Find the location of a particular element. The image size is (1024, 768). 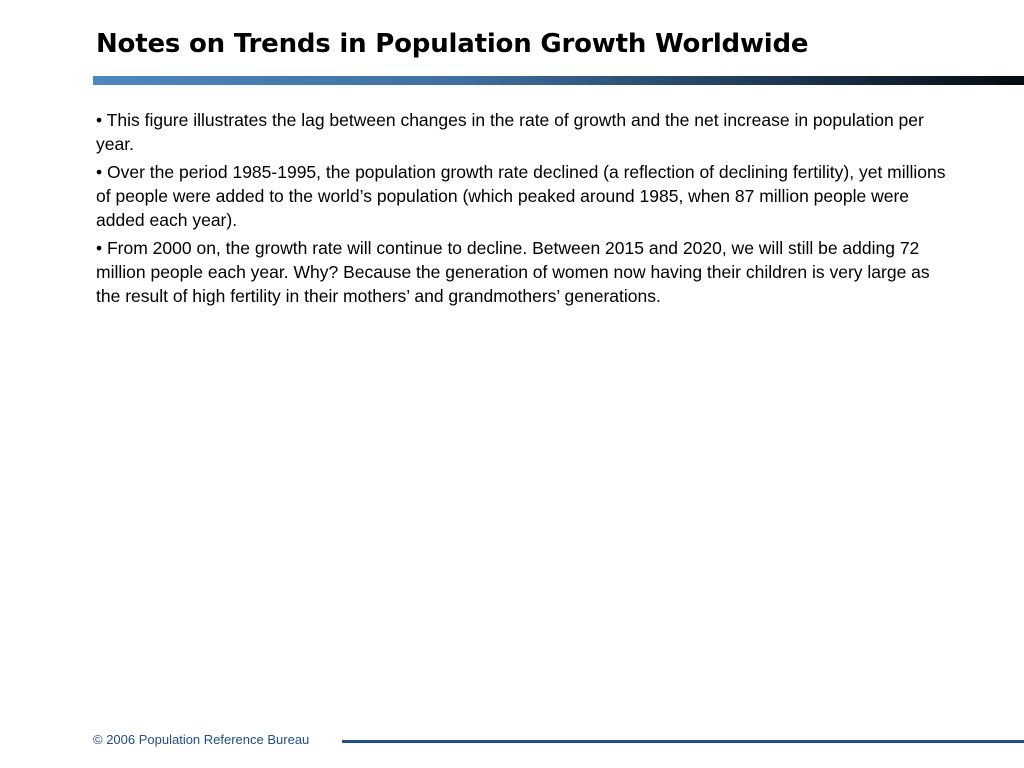

title-divider is located at coordinates (558, 80).